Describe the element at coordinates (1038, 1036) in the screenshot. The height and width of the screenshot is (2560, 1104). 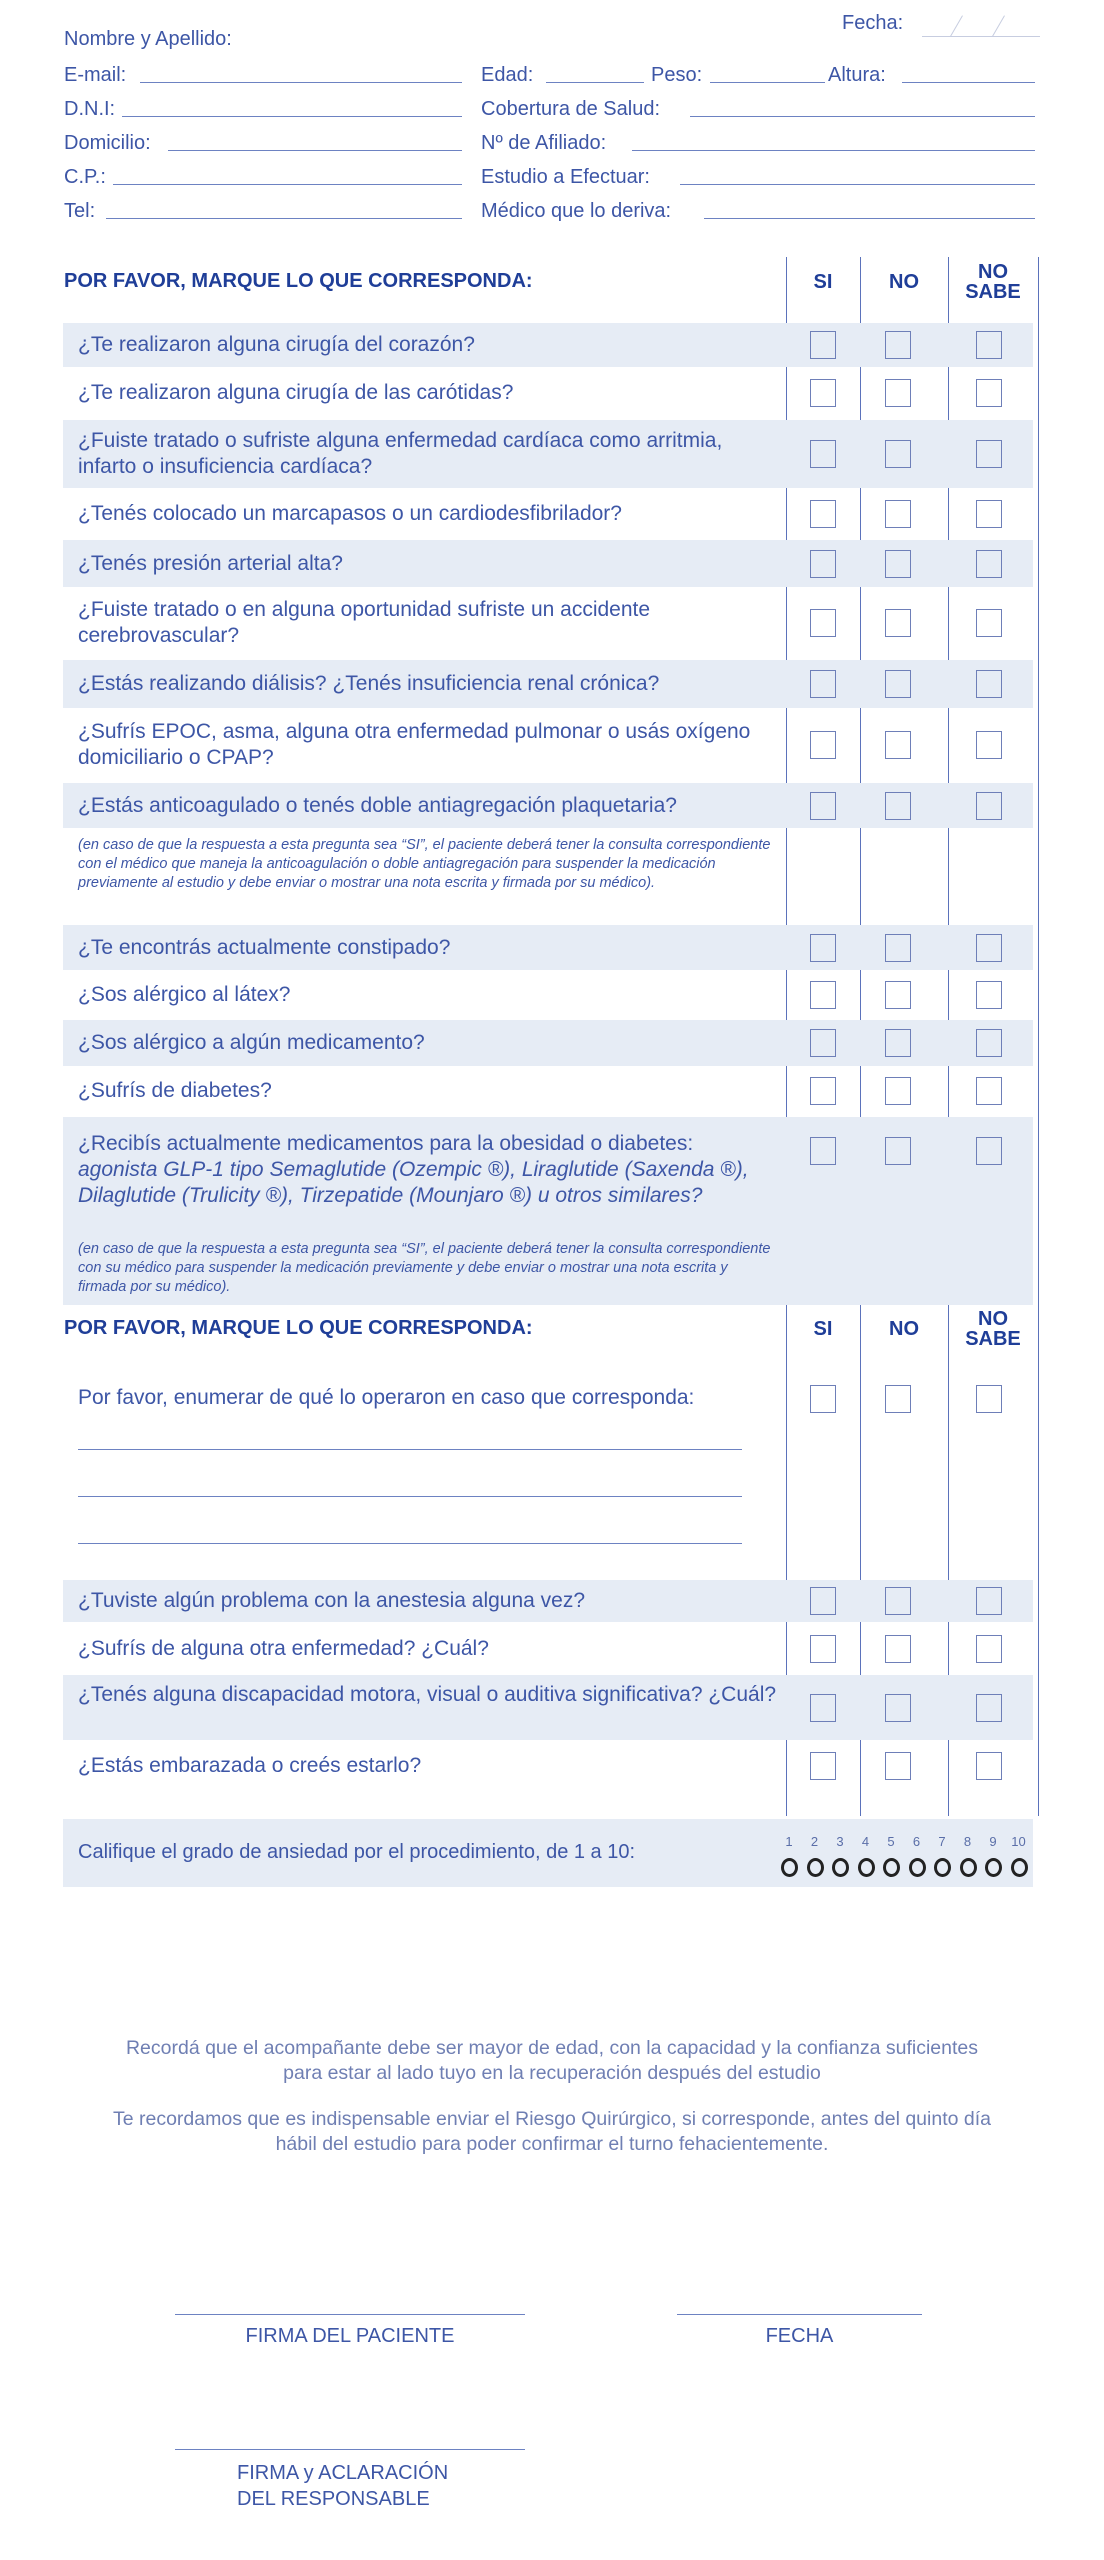
I see `column-divider` at that location.